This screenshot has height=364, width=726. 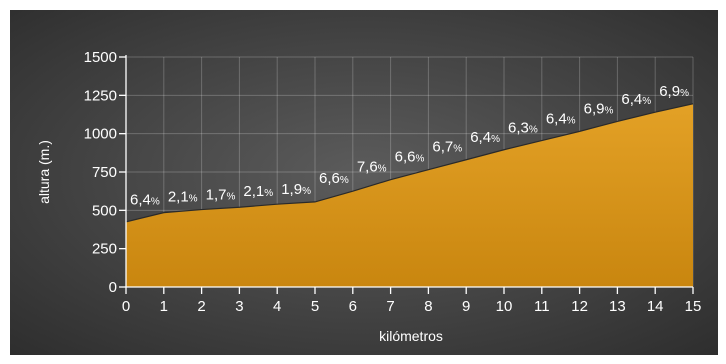 What do you see at coordinates (216, 194) in the screenshot?
I see `gradient-label-value: 1,7` at bounding box center [216, 194].